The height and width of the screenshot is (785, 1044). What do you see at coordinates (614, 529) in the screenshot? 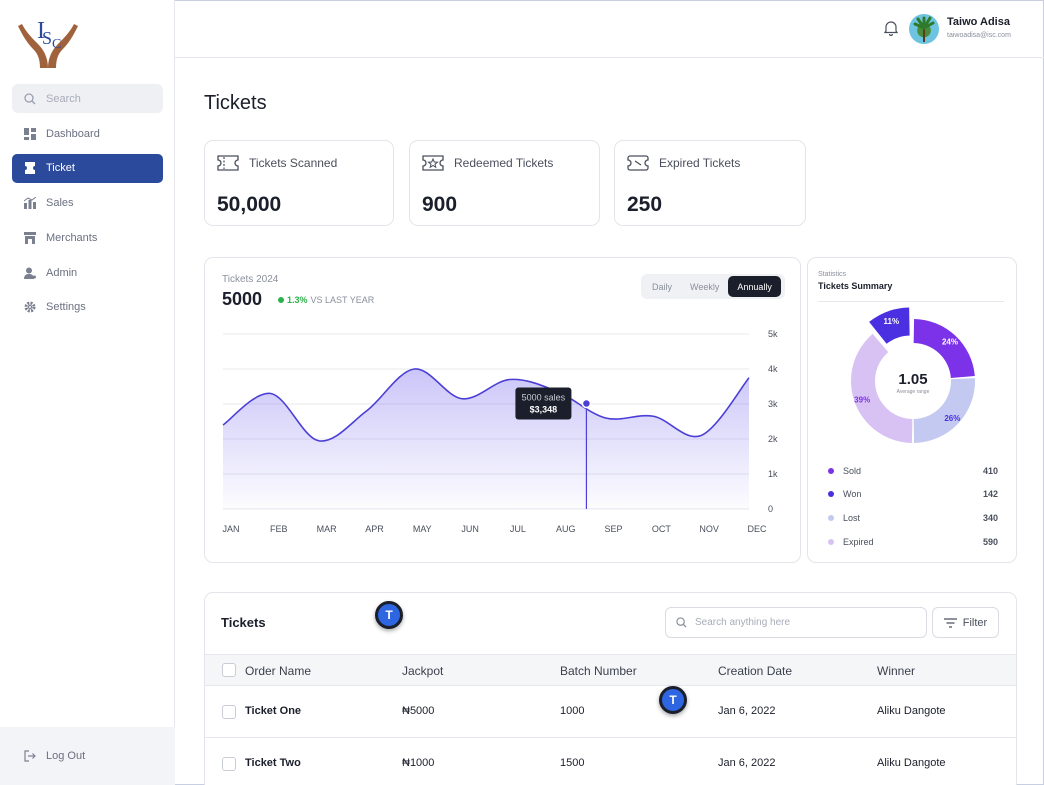
I see `x-tick-label: SEP` at bounding box center [614, 529].